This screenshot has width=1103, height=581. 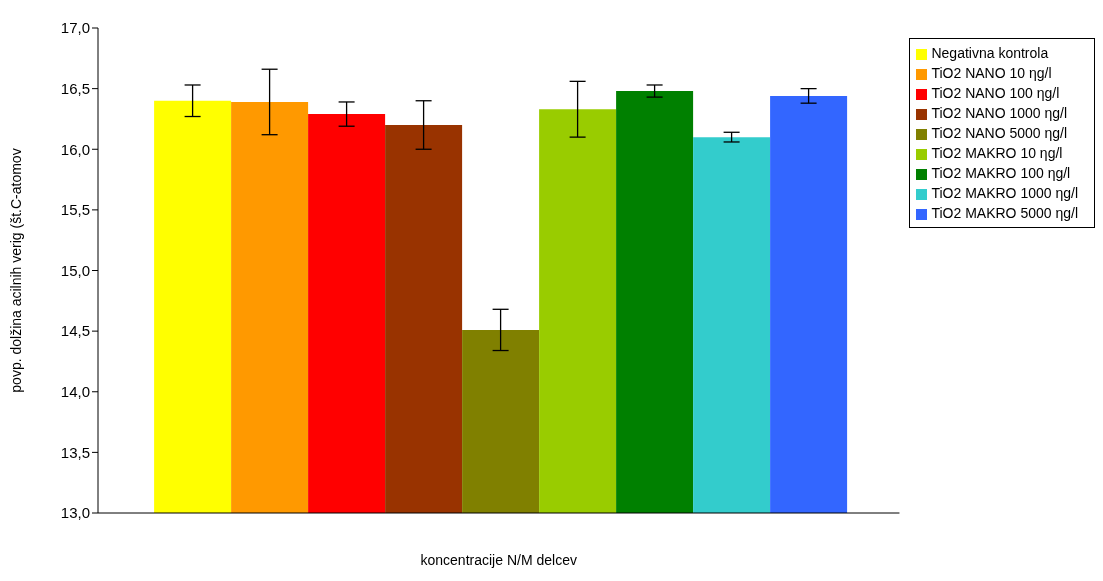 What do you see at coordinates (1004, 193) in the screenshot?
I see `legend-label: TiO2 MAKRO 1000 ηg/l` at bounding box center [1004, 193].